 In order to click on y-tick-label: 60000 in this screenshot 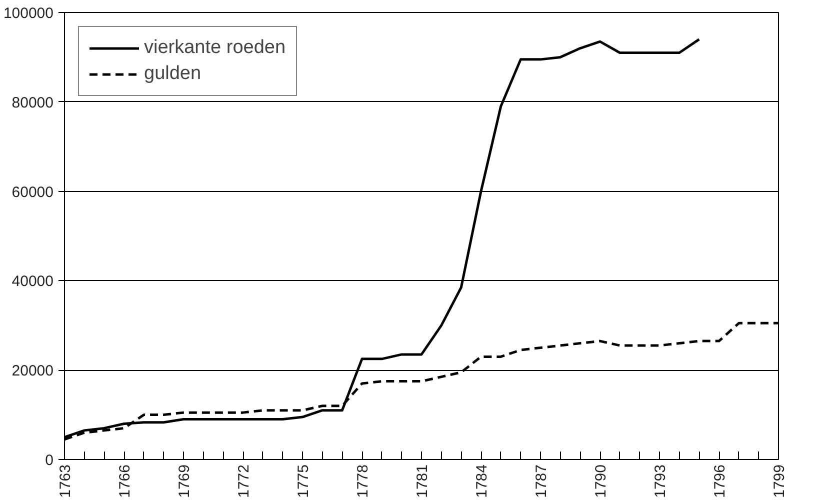, I will do `click(33, 192)`.